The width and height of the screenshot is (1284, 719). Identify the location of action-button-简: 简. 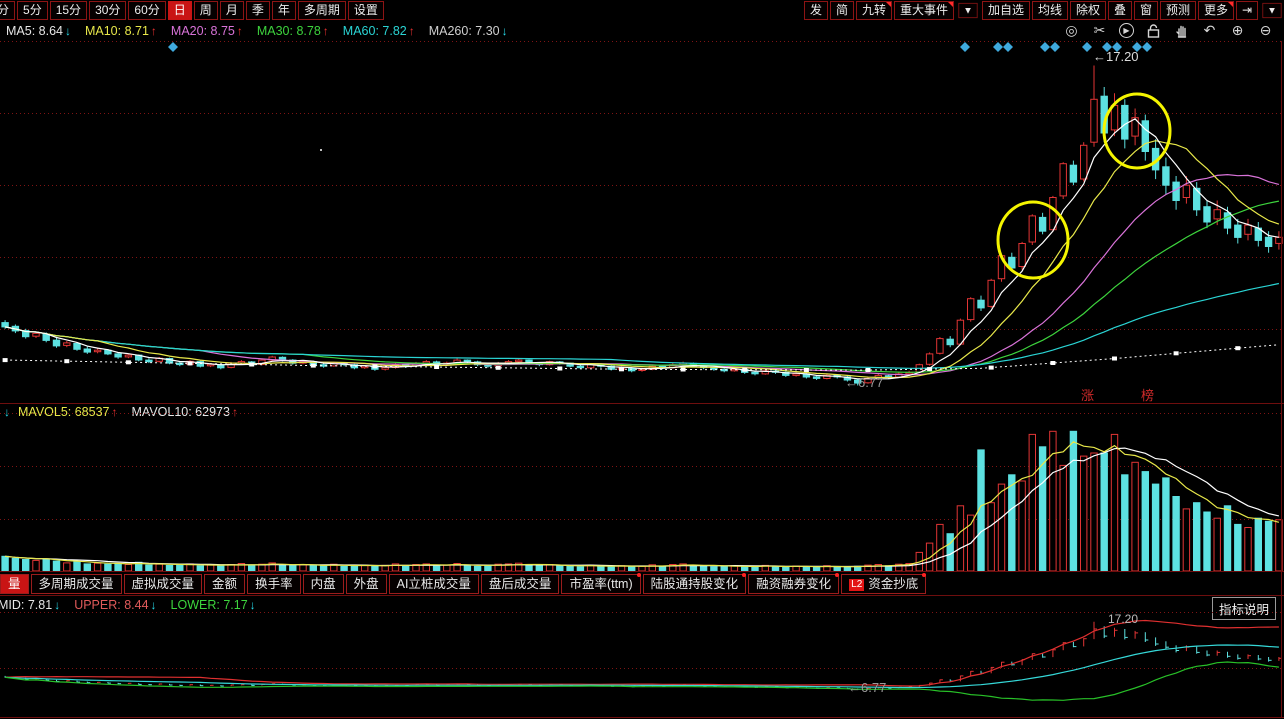
(842, 10).